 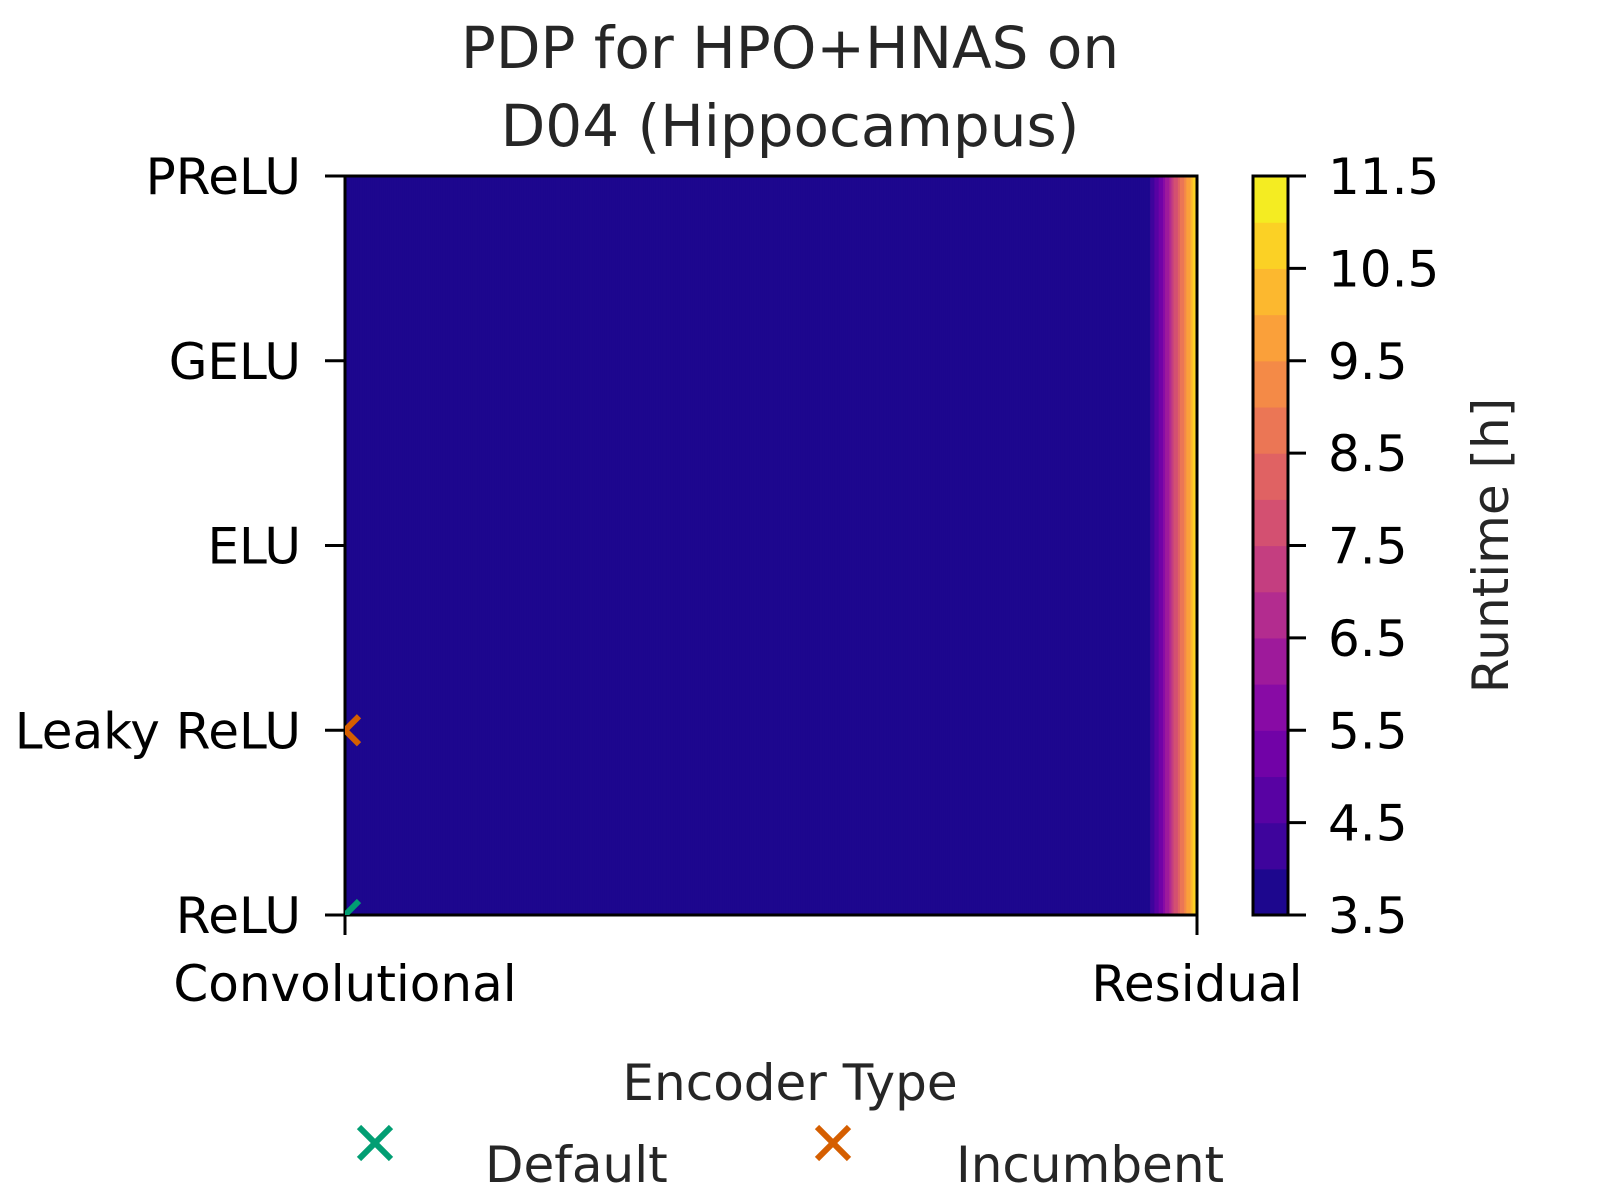 What do you see at coordinates (375, 1143) in the screenshot?
I see `legend-default-x` at bounding box center [375, 1143].